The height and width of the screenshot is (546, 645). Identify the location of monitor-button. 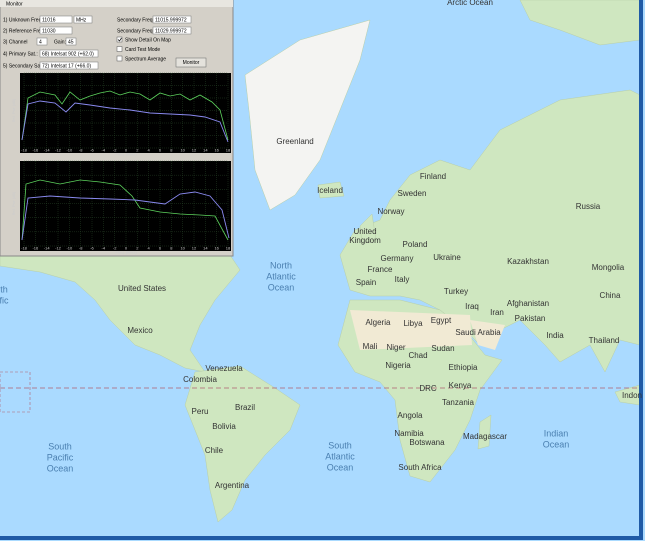
(191, 62).